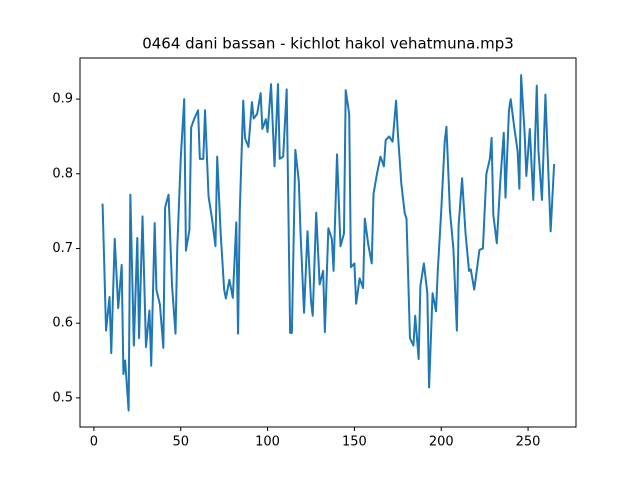 The image size is (640, 484). I want to click on y-tick-label: 0.6, so click(62, 323).